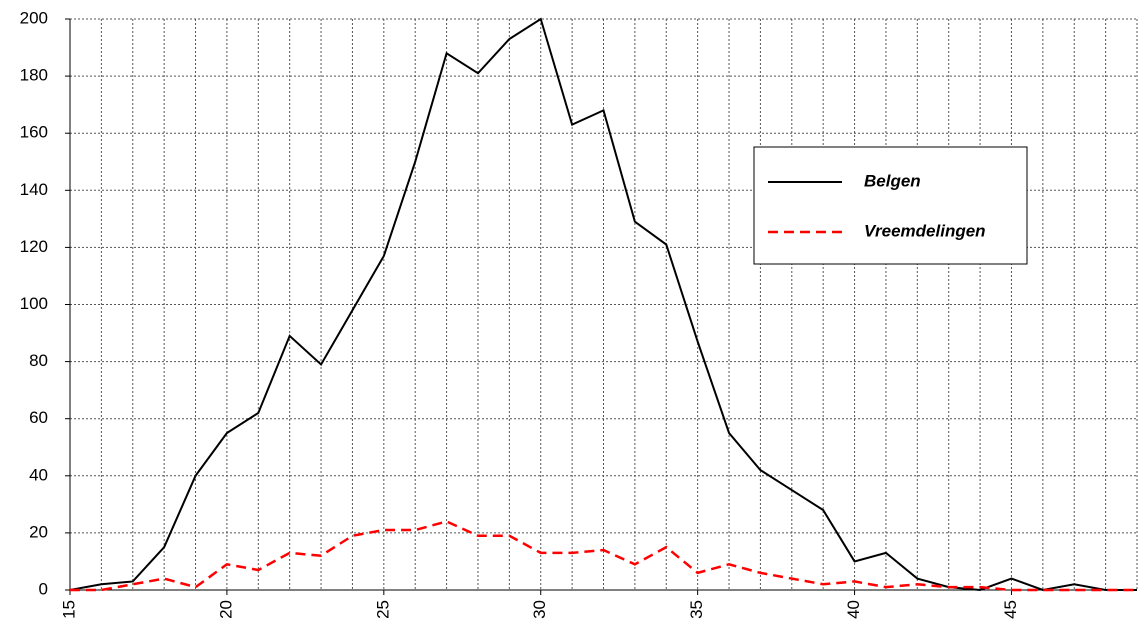  Describe the element at coordinates (34, 189) in the screenshot. I see `y-tick-label: 140` at that location.